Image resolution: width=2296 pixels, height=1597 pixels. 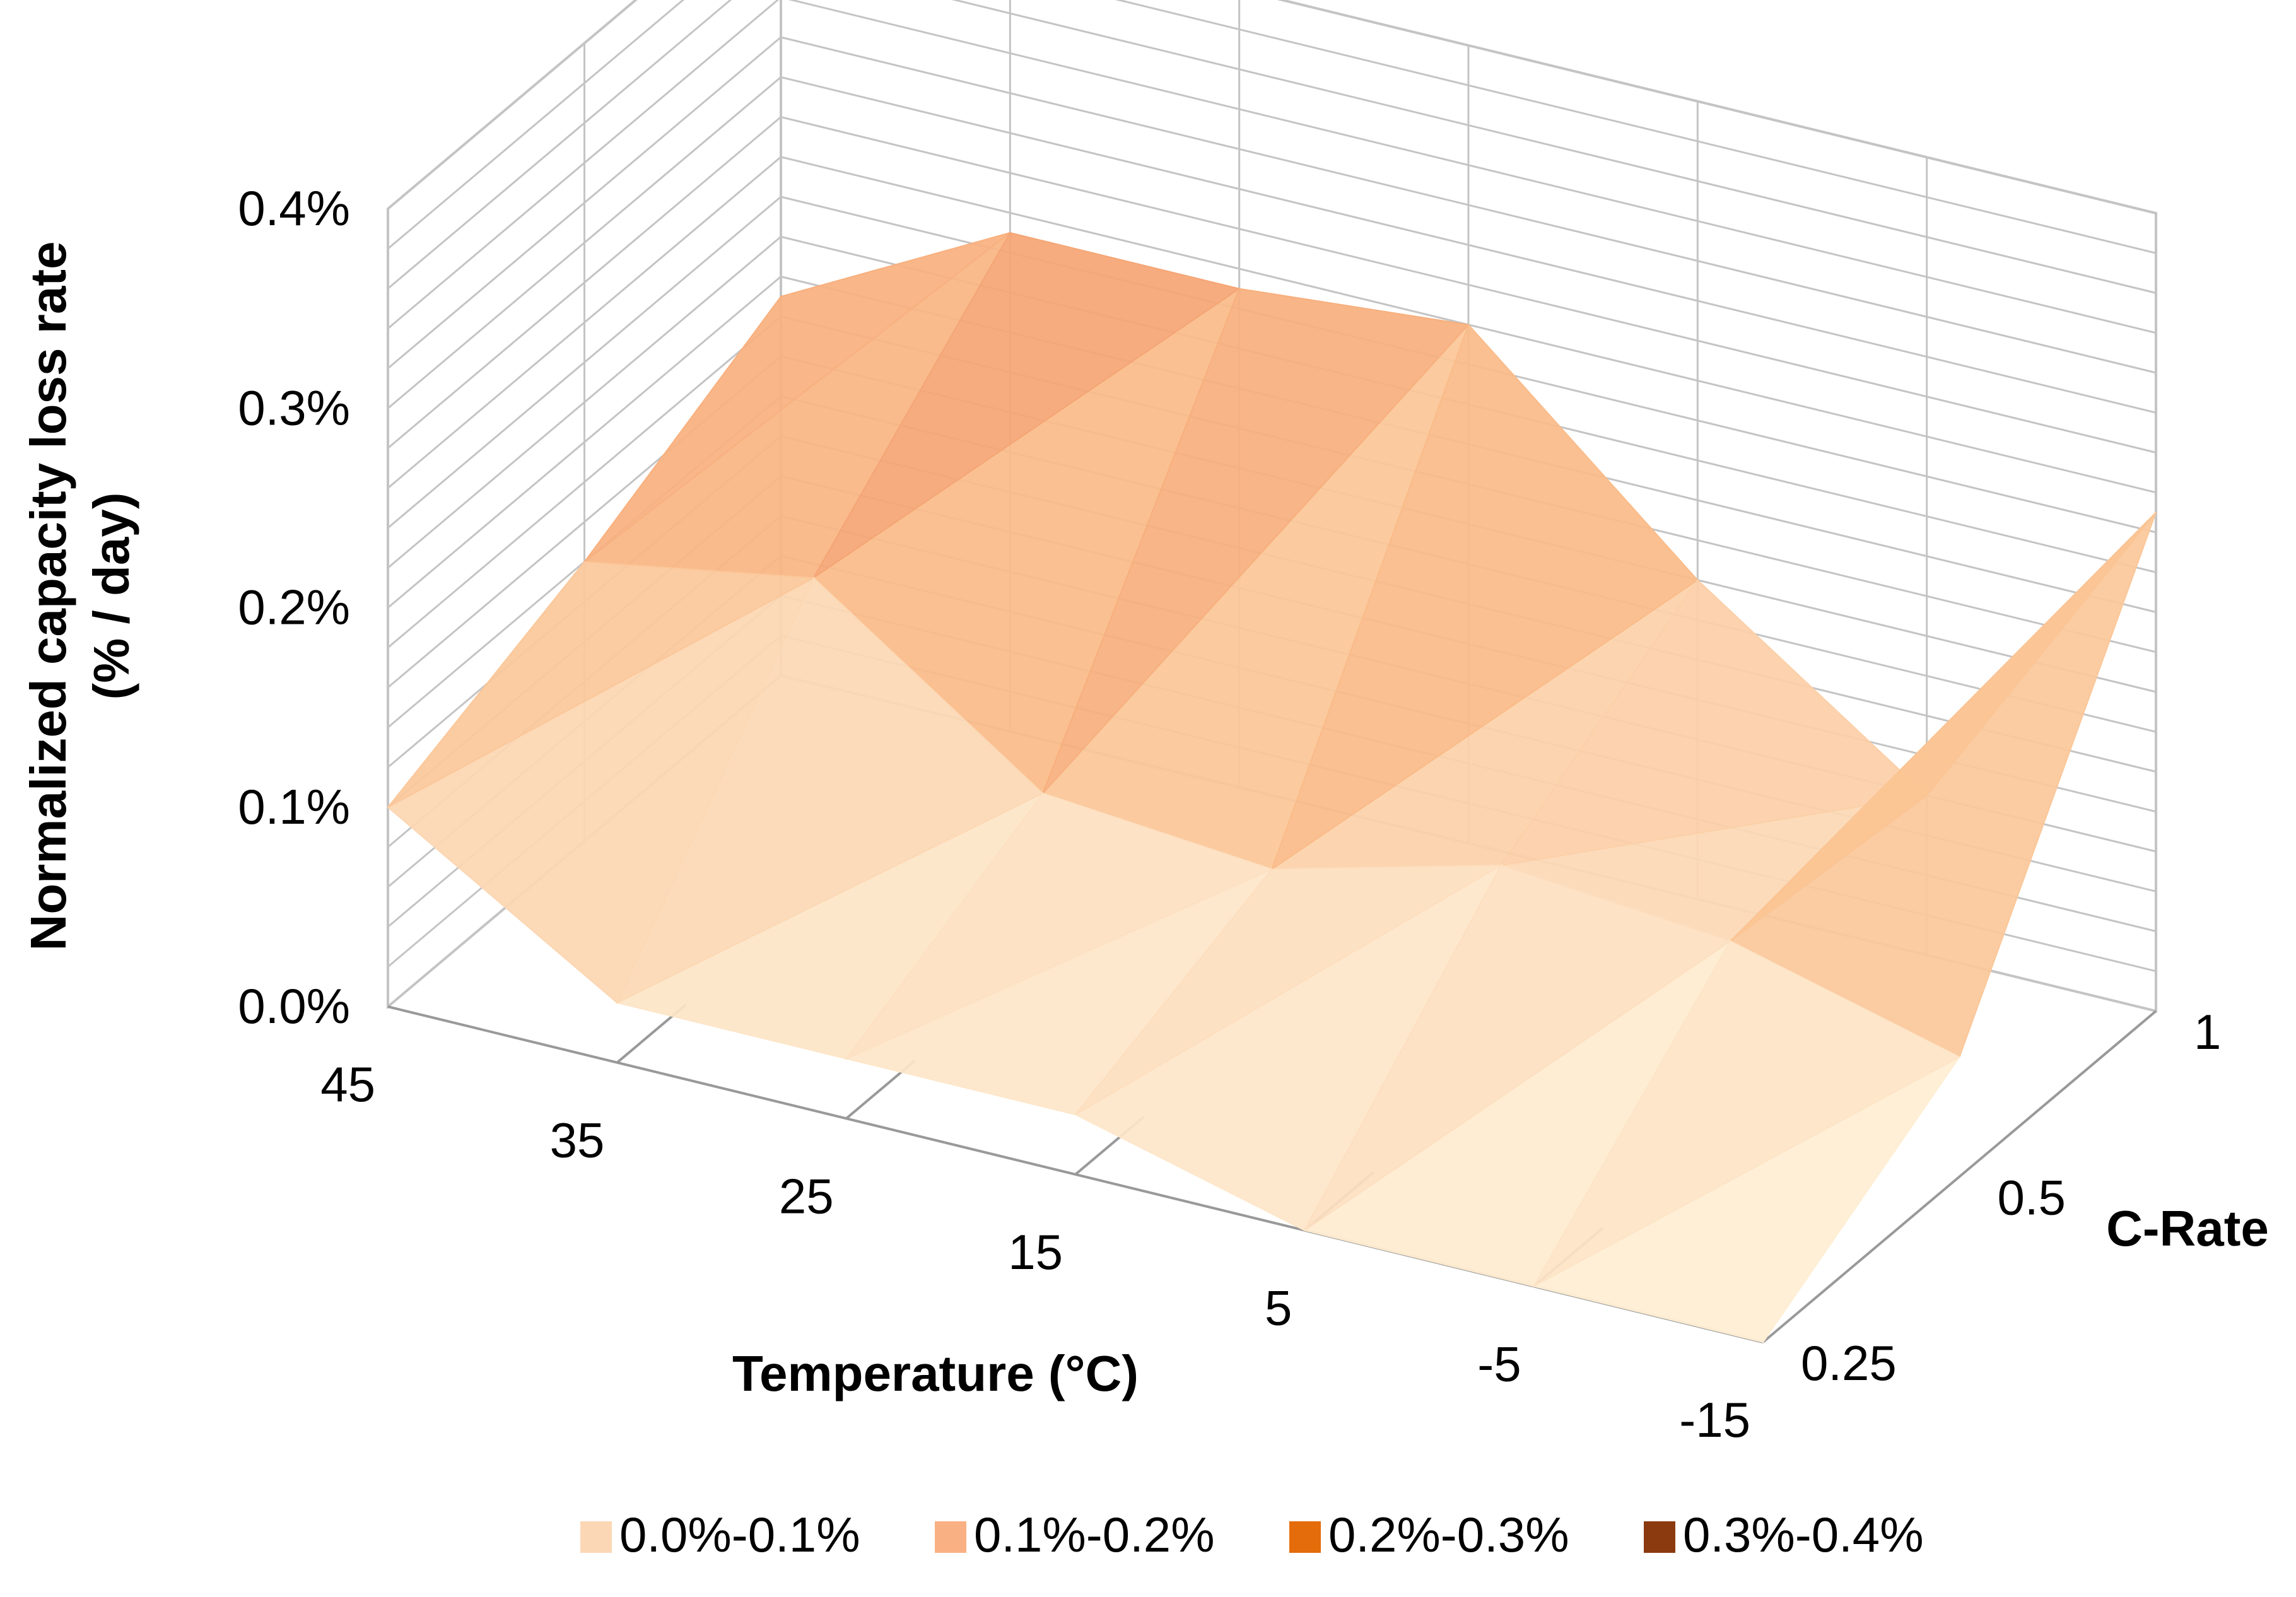 I want to click on x-tick-label: -15, so click(x=1715, y=1420).